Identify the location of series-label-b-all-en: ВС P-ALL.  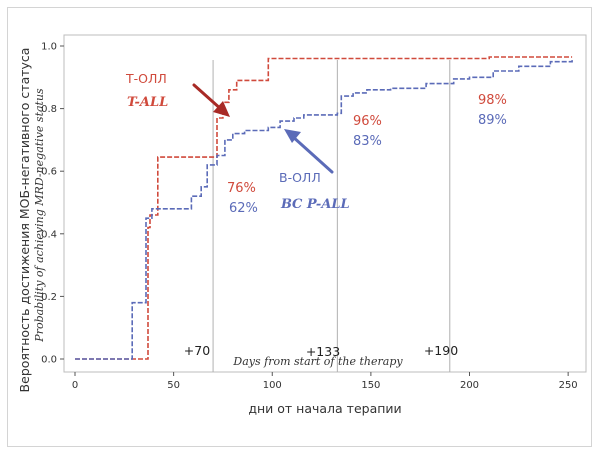
(315, 204).